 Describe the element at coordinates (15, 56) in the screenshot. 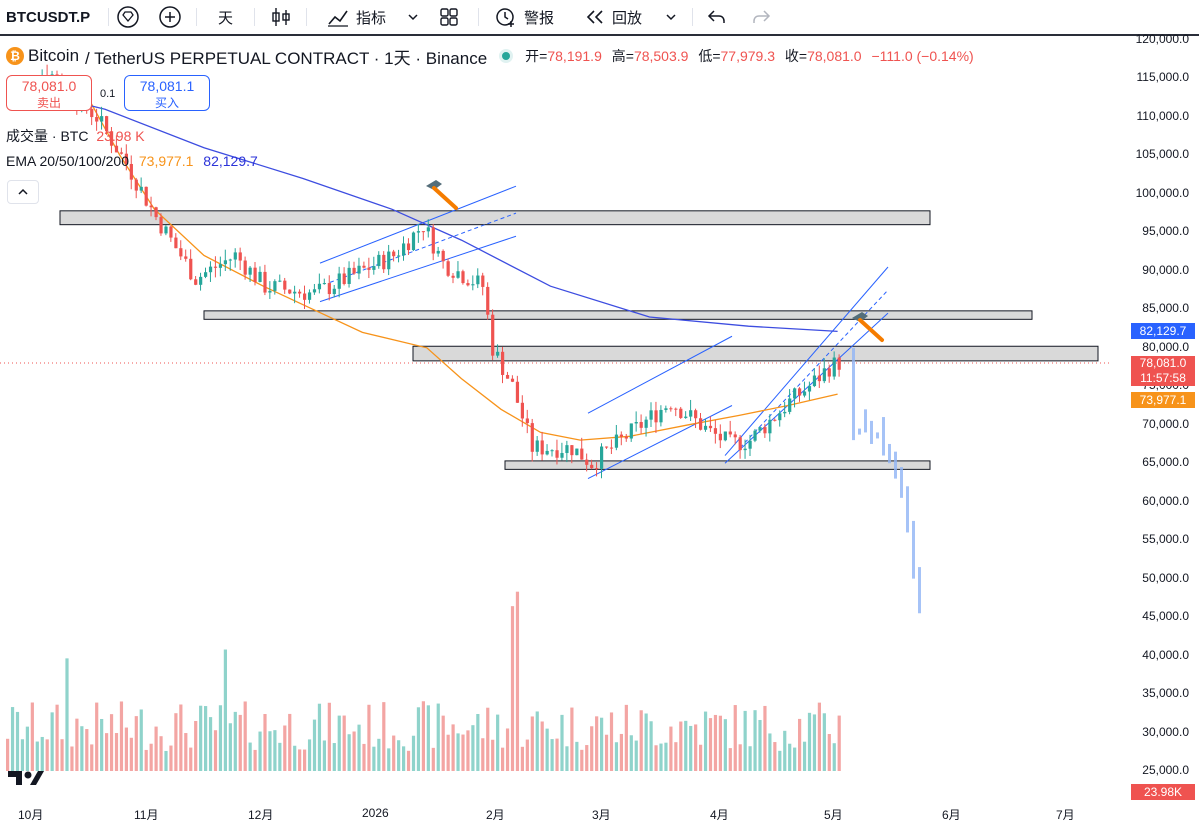

I see `bitcoin-logo-icon: ₿` at that location.